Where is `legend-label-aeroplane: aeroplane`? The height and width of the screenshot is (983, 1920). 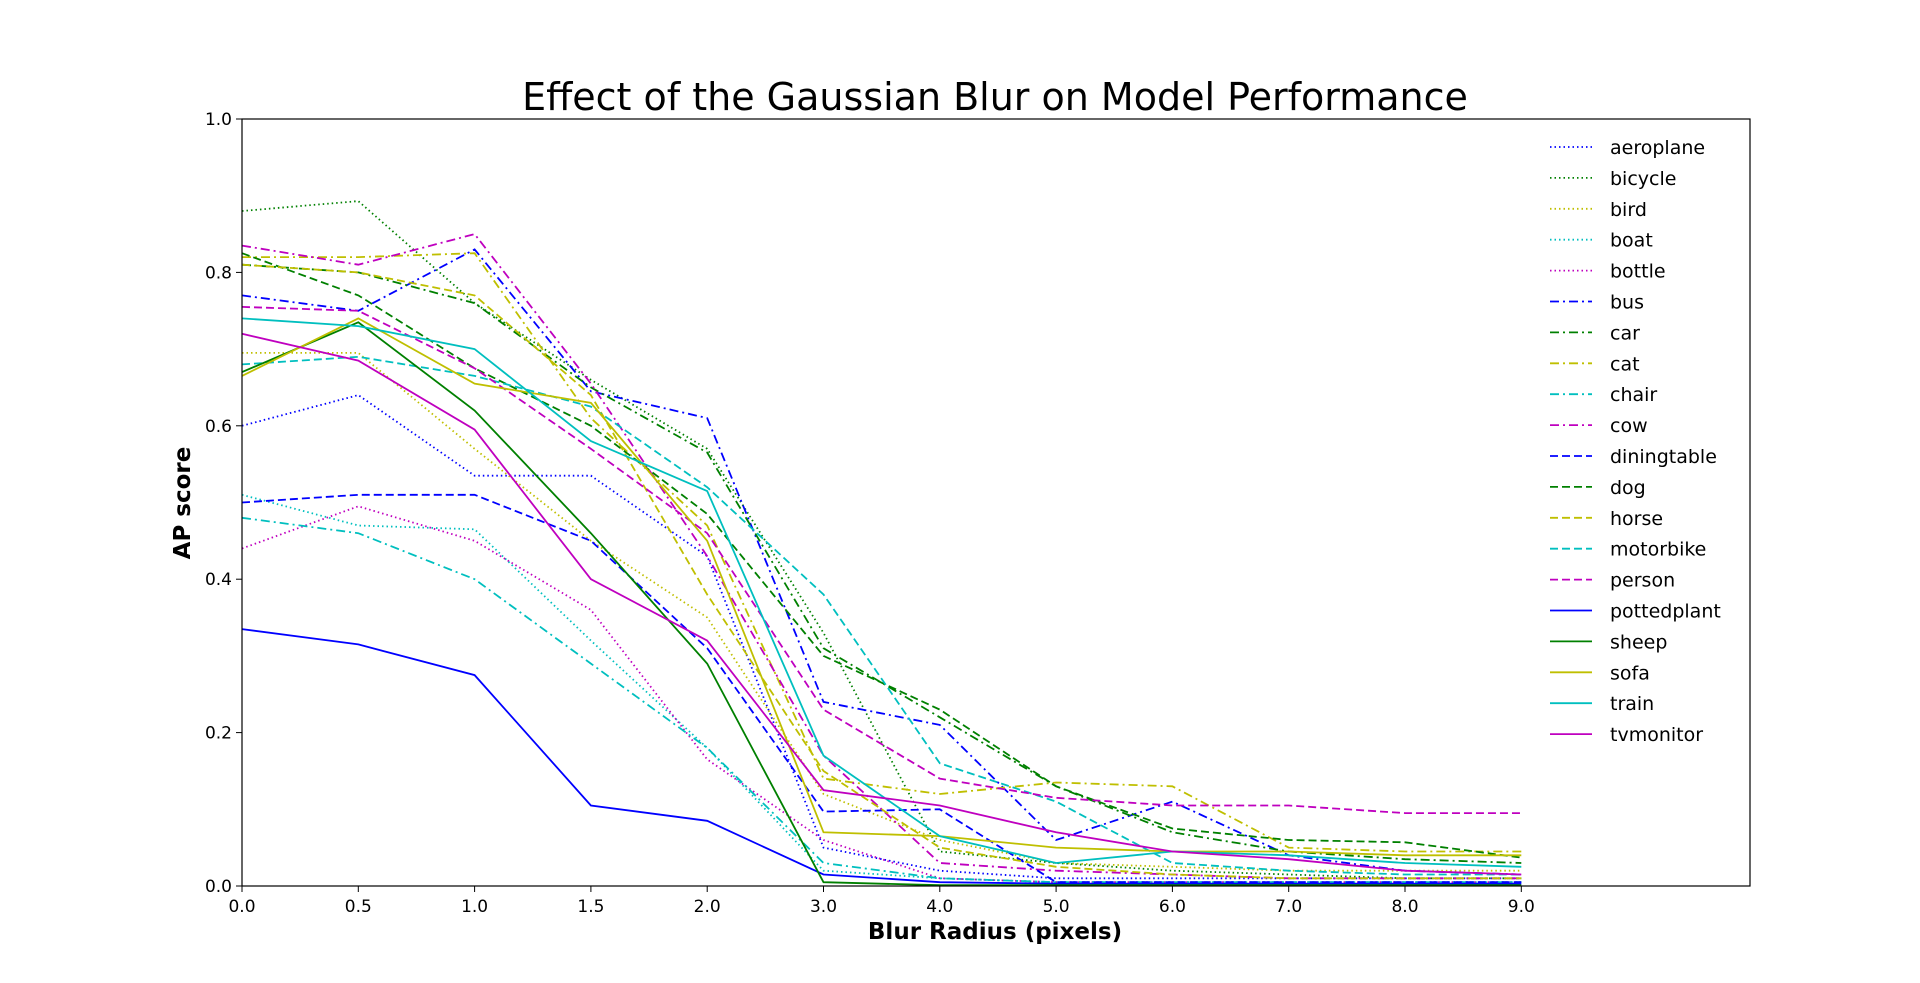 legend-label-aeroplane: aeroplane is located at coordinates (1657, 148).